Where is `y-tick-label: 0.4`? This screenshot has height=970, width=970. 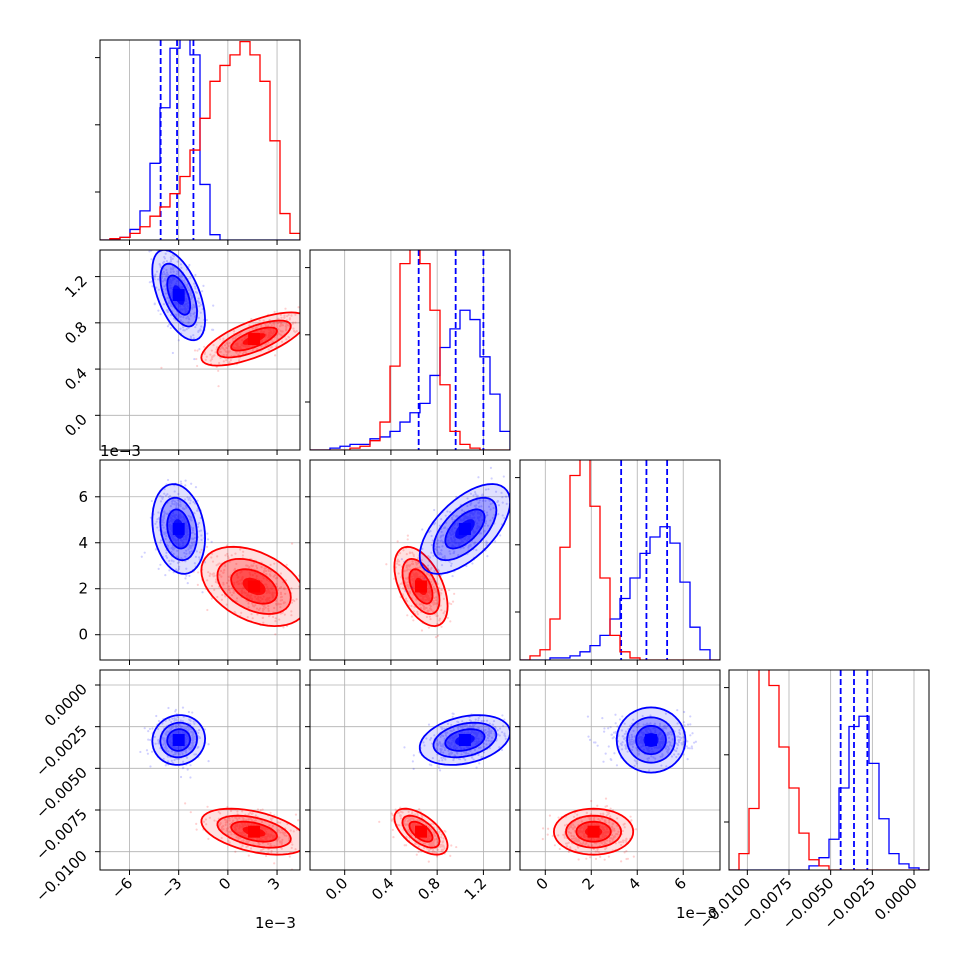 y-tick-label: 0.4 is located at coordinates (76, 379).